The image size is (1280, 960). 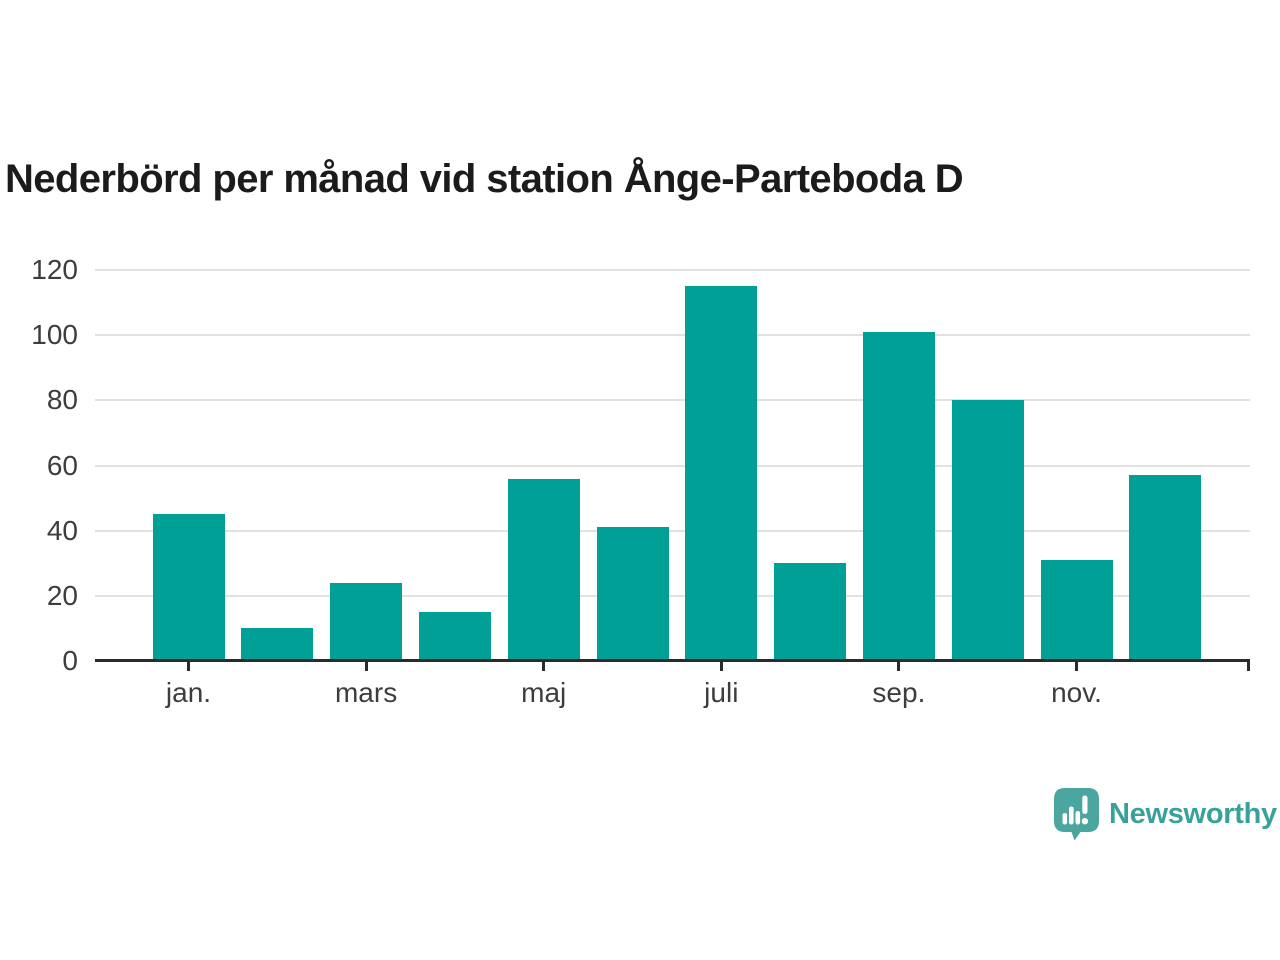 What do you see at coordinates (62, 530) in the screenshot?
I see `y-axis-label: 40` at bounding box center [62, 530].